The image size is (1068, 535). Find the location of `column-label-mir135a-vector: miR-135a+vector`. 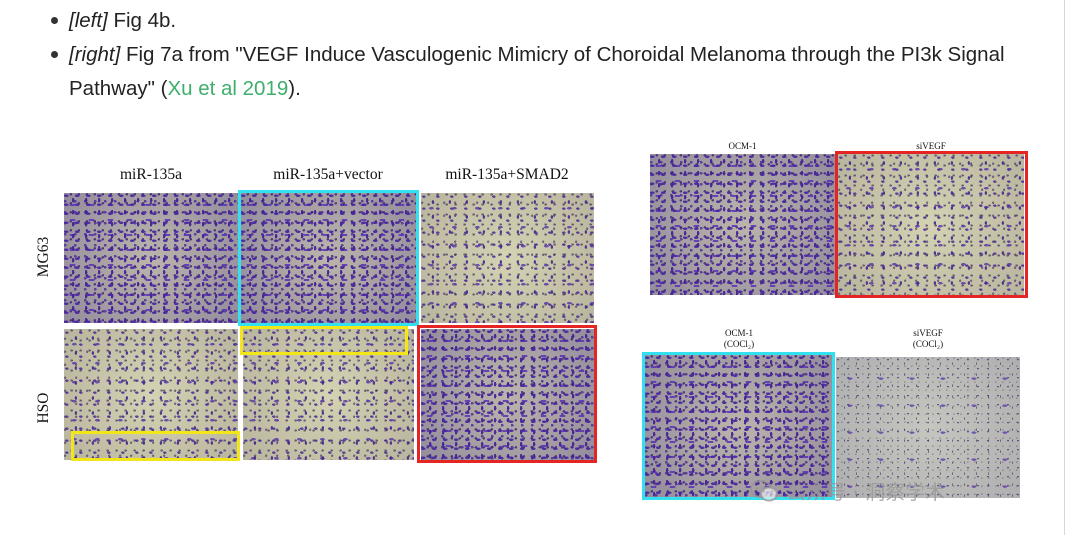

column-label-mir135a-vector: miR-135a+vector is located at coordinates (328, 174).